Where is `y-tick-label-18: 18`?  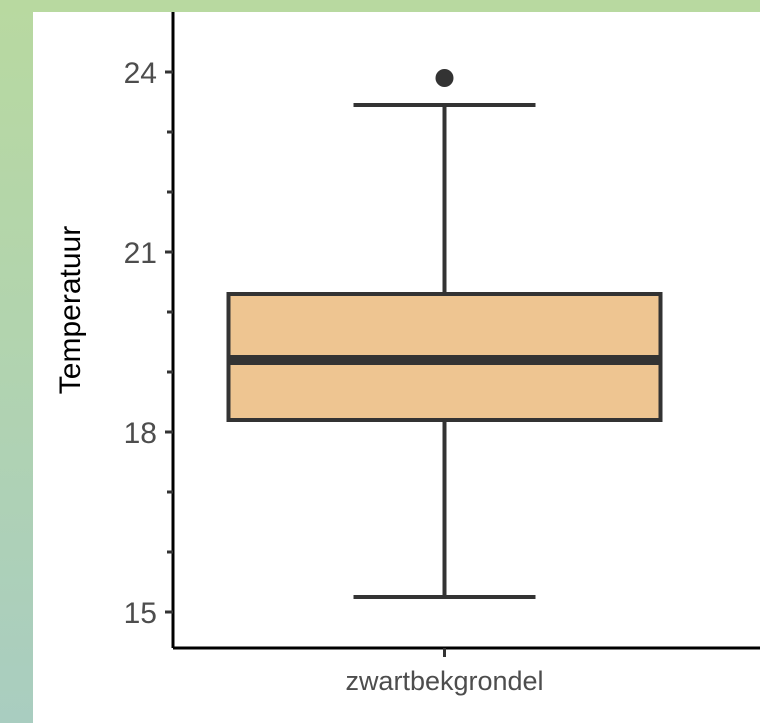 y-tick-label-18: 18 is located at coordinates (140, 433).